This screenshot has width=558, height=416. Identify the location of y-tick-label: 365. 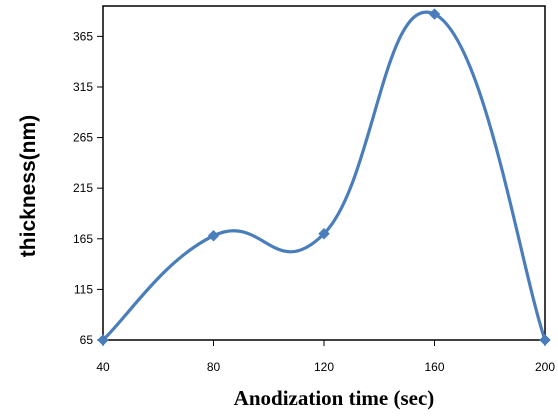
(83, 36).